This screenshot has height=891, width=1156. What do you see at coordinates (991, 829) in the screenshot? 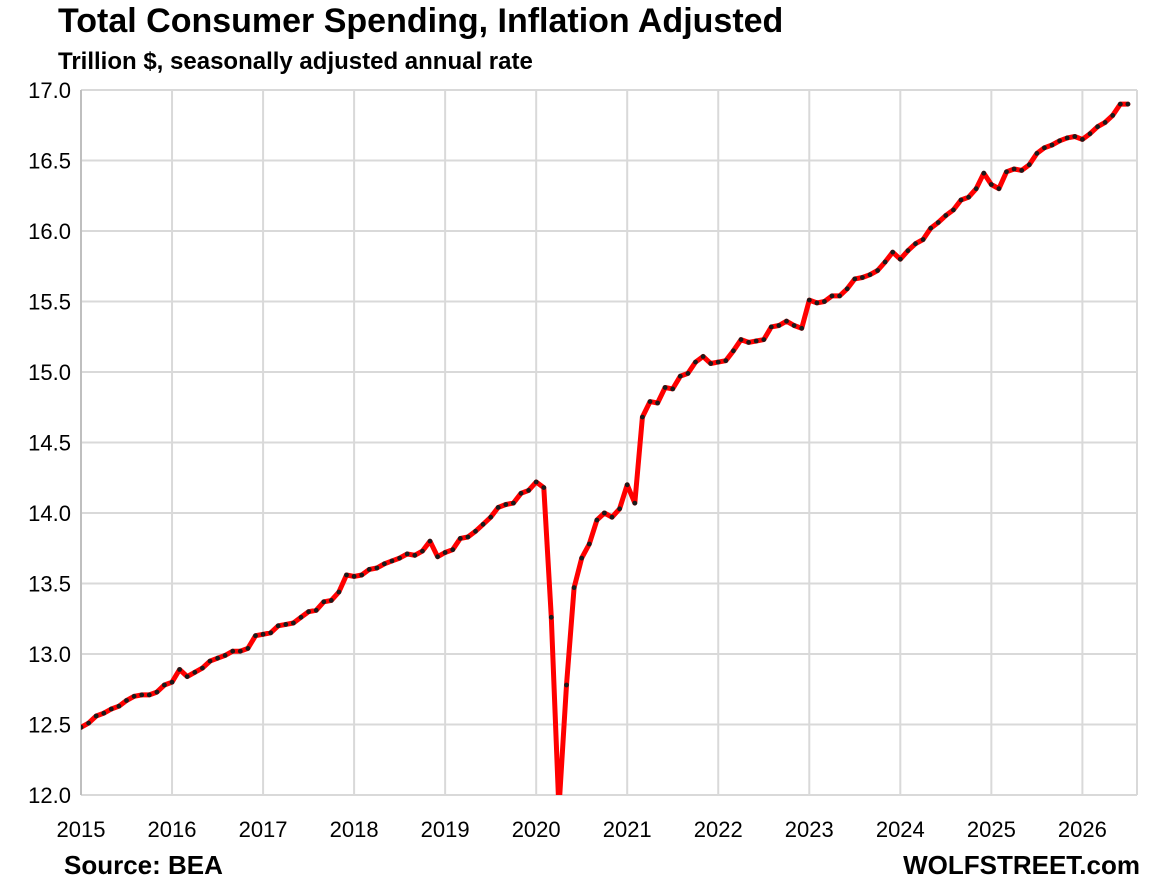
I see `x-tick-label: 2025` at bounding box center [991, 829].